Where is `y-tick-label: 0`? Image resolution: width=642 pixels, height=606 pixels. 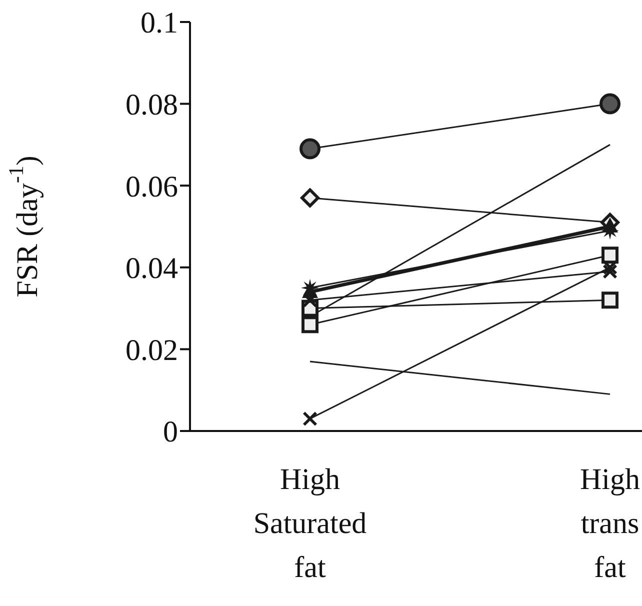 y-tick-label: 0 is located at coordinates (170, 432).